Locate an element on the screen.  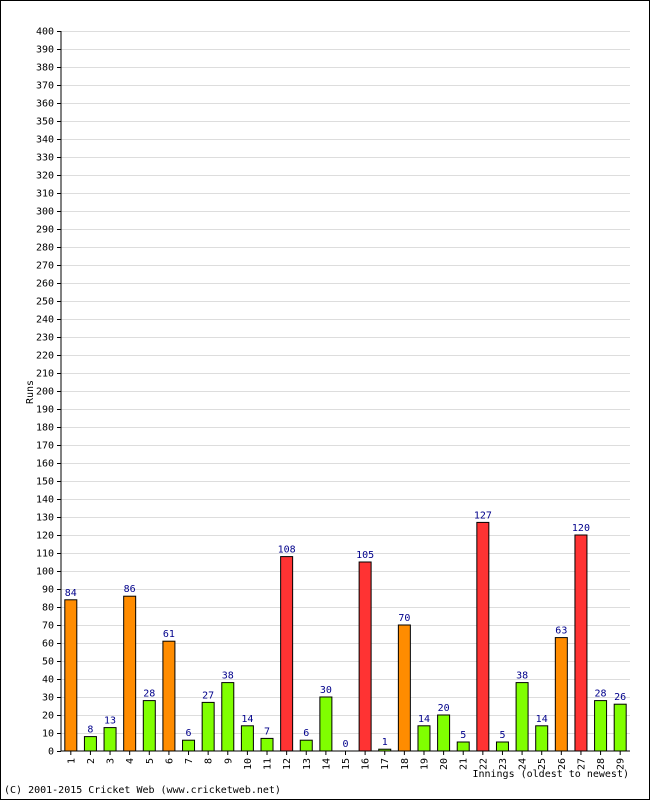
x-tick-label: 20 is located at coordinates (444, 764).